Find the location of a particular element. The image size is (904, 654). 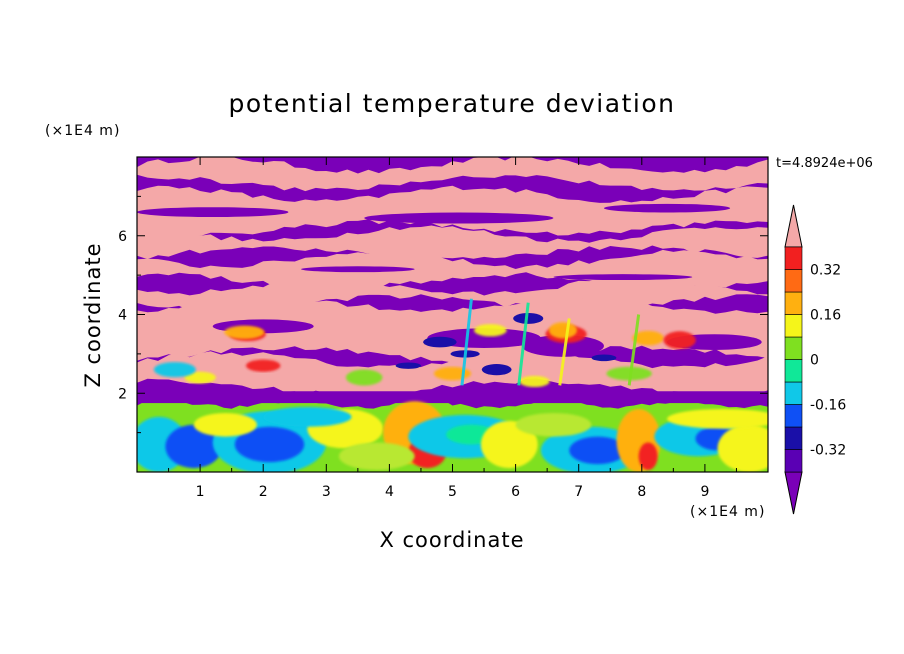

x-tick-label: 5 is located at coordinates (452, 492).